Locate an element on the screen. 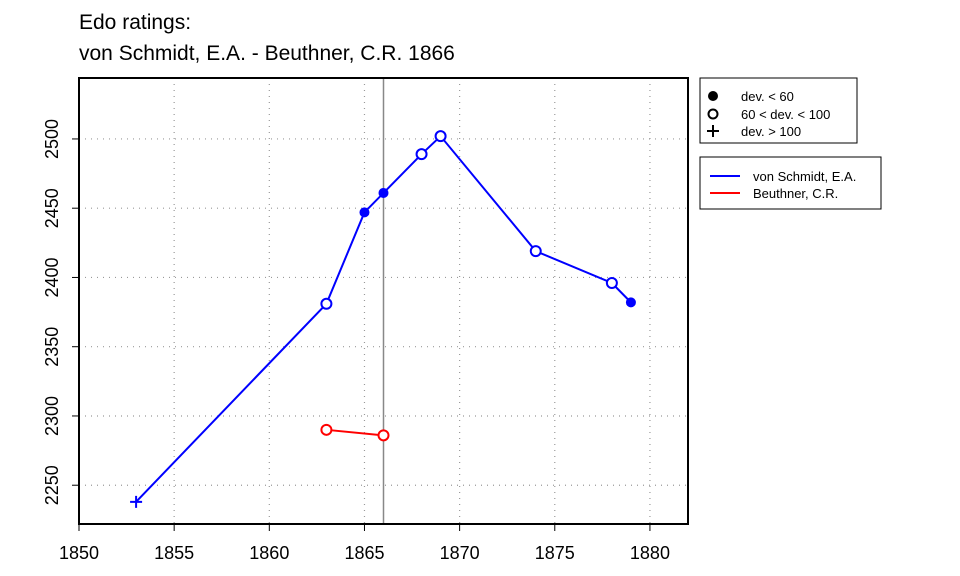  y-tick-label: 2300 is located at coordinates (52, 416).